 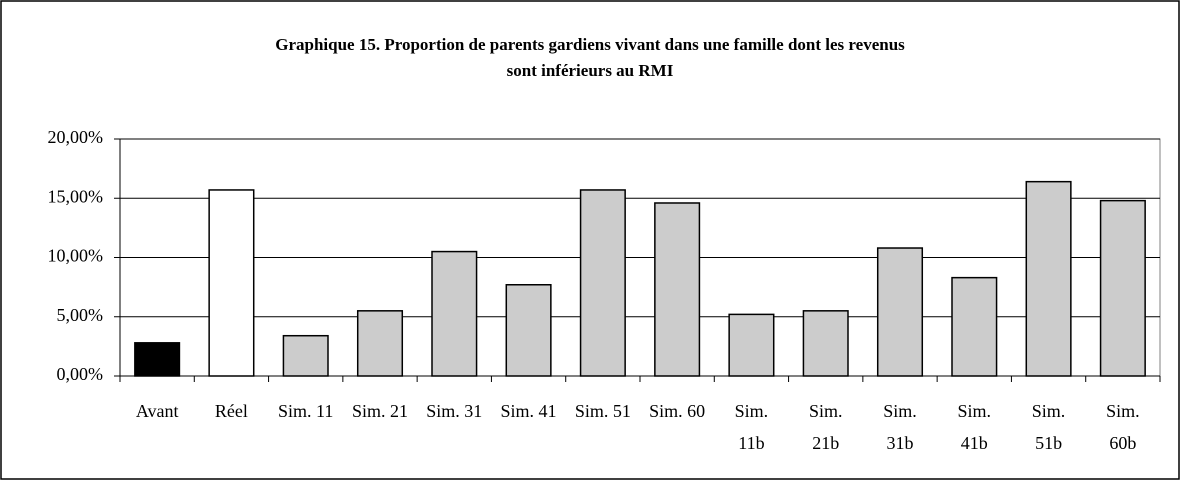 What do you see at coordinates (528, 411) in the screenshot?
I see `x-tick-label: Sim. 41` at bounding box center [528, 411].